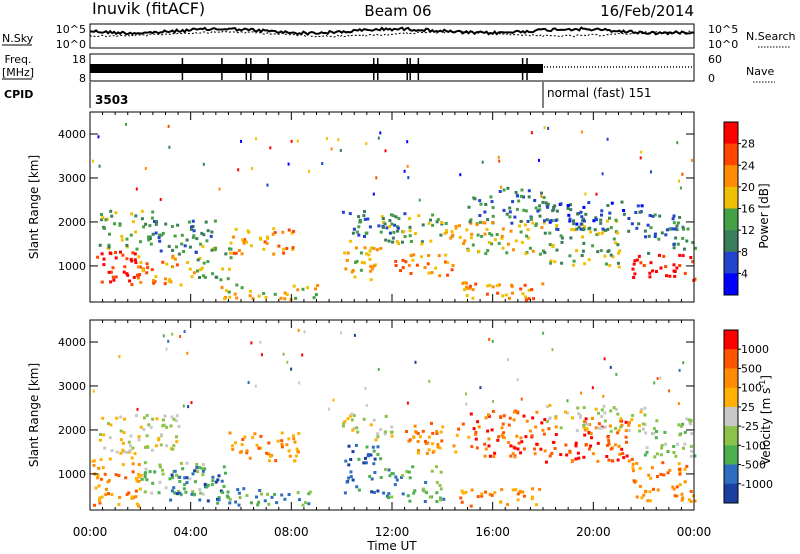 The height and width of the screenshot is (554, 800). Describe the element at coordinates (72, 178) in the screenshot. I see `y-tick-label: 3000` at that location.